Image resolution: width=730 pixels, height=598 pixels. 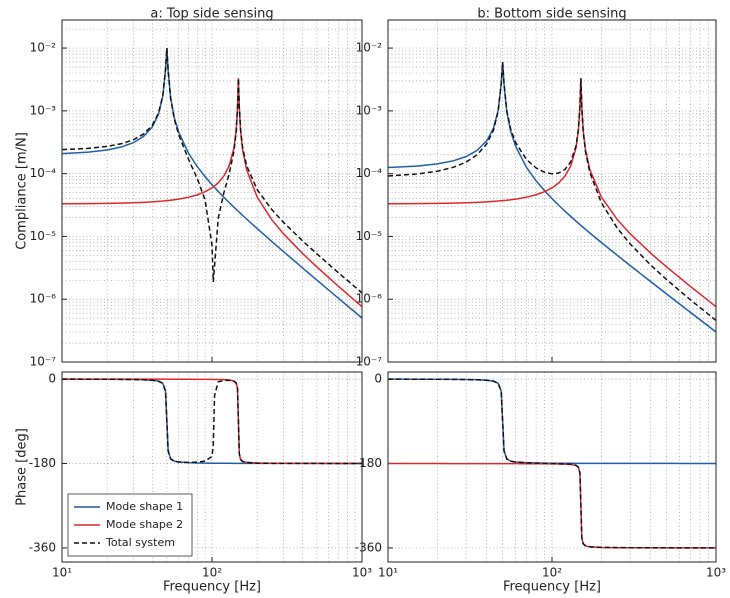 I want to click on y-axis-label: Phase [deg], so click(x=22, y=467).